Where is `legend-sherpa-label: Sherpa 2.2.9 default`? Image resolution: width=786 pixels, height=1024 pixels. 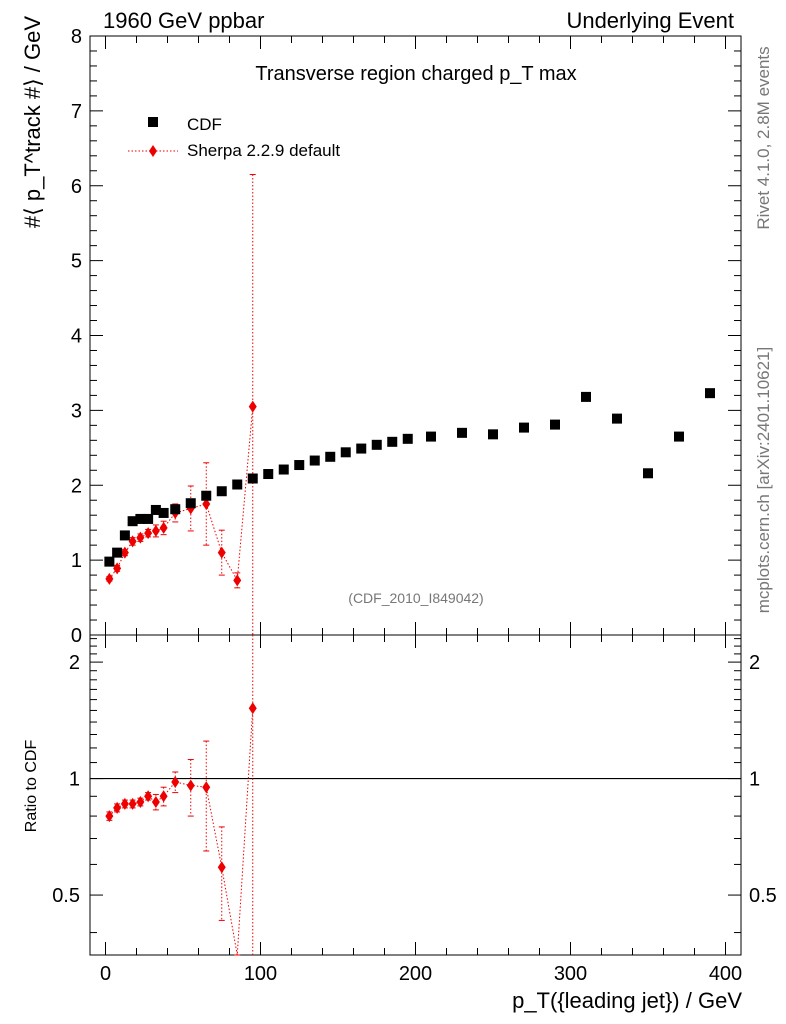 legend-sherpa-label: Sherpa 2.2.9 default is located at coordinates (263, 150).